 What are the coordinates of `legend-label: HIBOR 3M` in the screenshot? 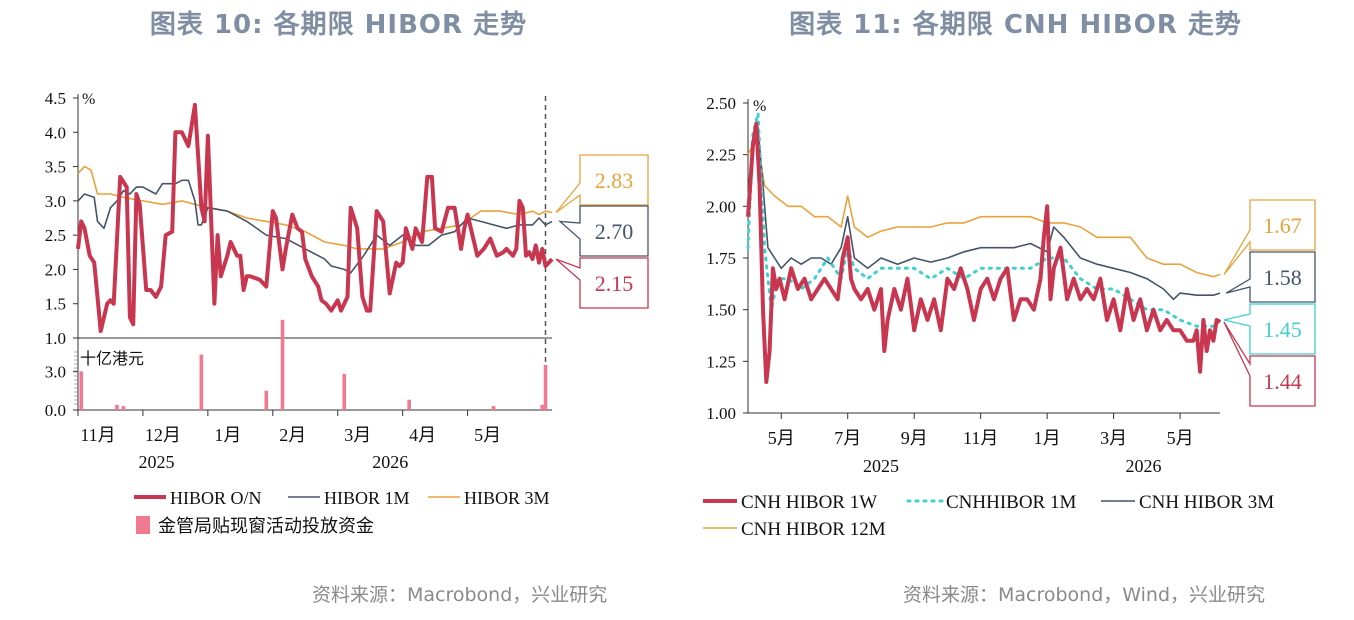 It's located at (507, 498).